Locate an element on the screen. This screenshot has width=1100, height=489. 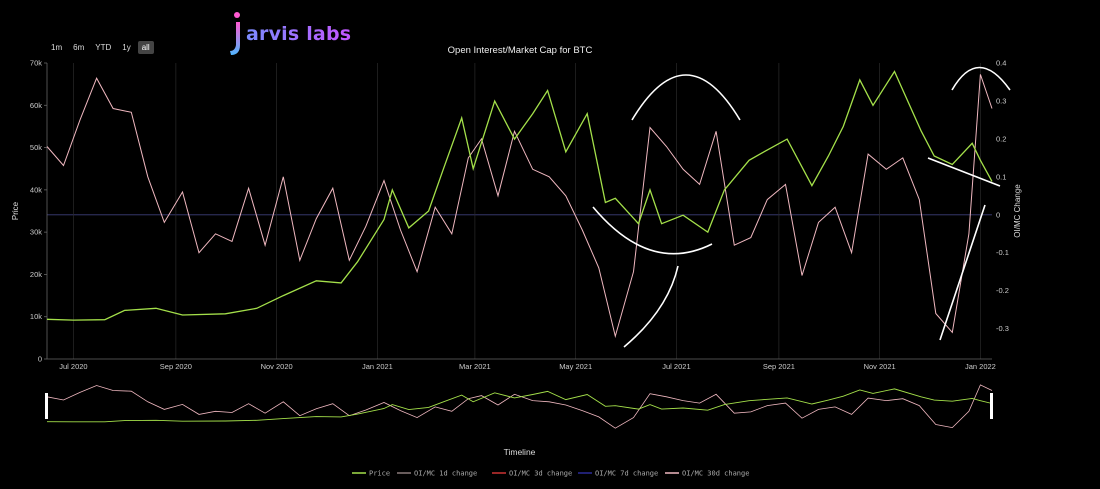
range-button-ytd: YTD is located at coordinates (103, 47).